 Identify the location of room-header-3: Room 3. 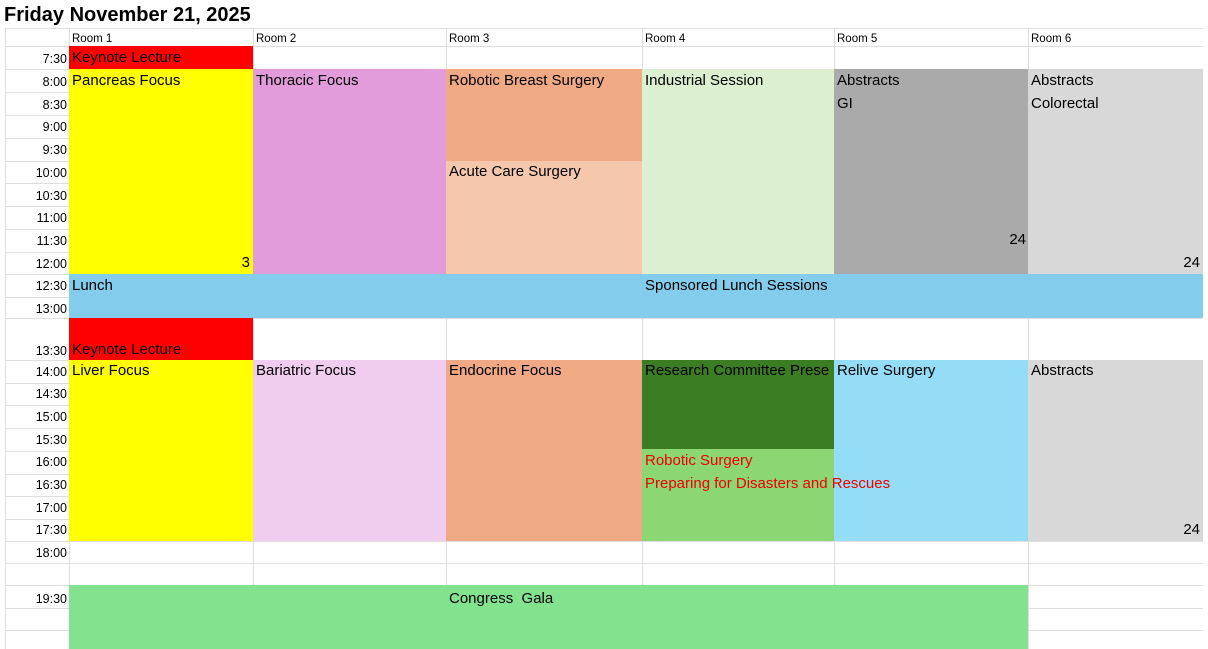
(469, 39).